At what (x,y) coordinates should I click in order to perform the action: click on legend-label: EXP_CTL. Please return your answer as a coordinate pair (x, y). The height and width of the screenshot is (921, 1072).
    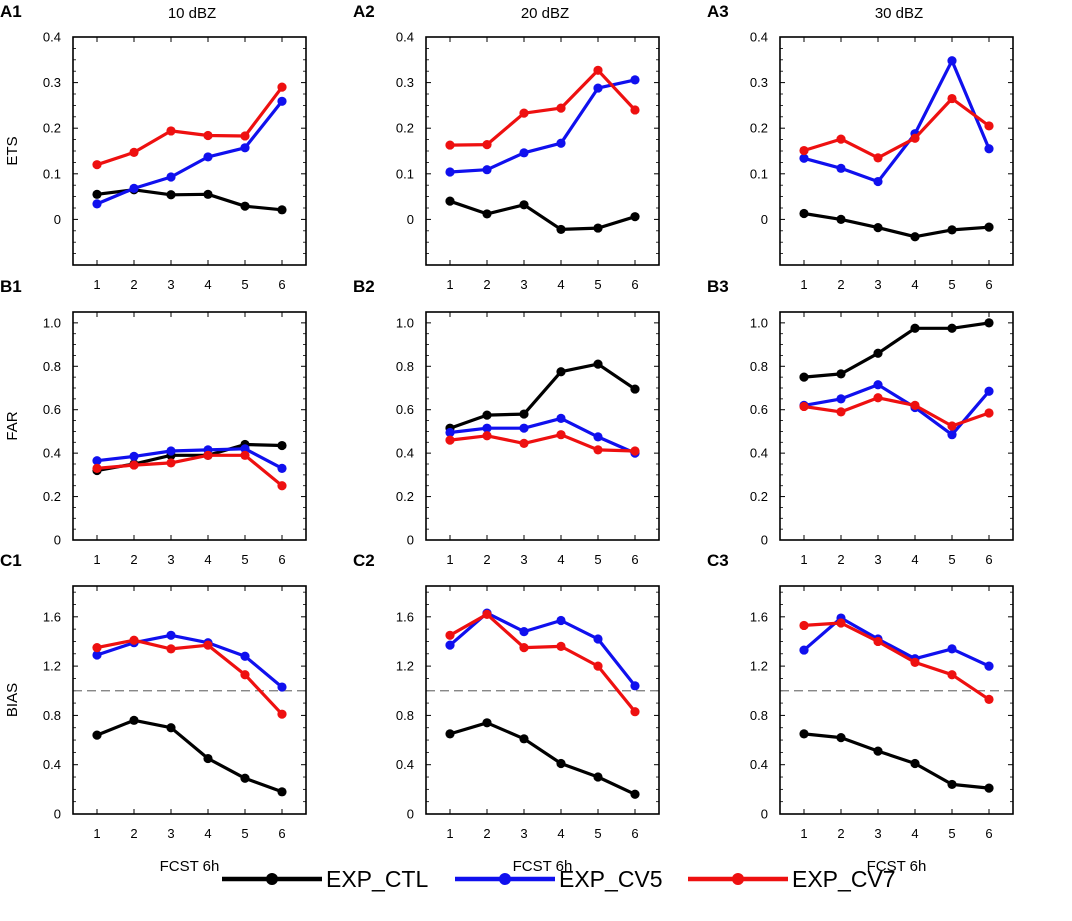
    Looking at the image, I should click on (377, 879).